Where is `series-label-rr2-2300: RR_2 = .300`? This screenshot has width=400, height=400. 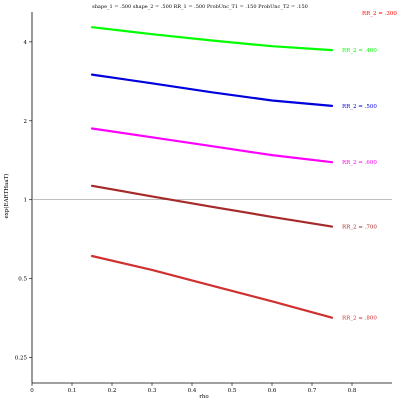
series-label-rr2-2300: RR_2 = .300 is located at coordinates (379, 14).